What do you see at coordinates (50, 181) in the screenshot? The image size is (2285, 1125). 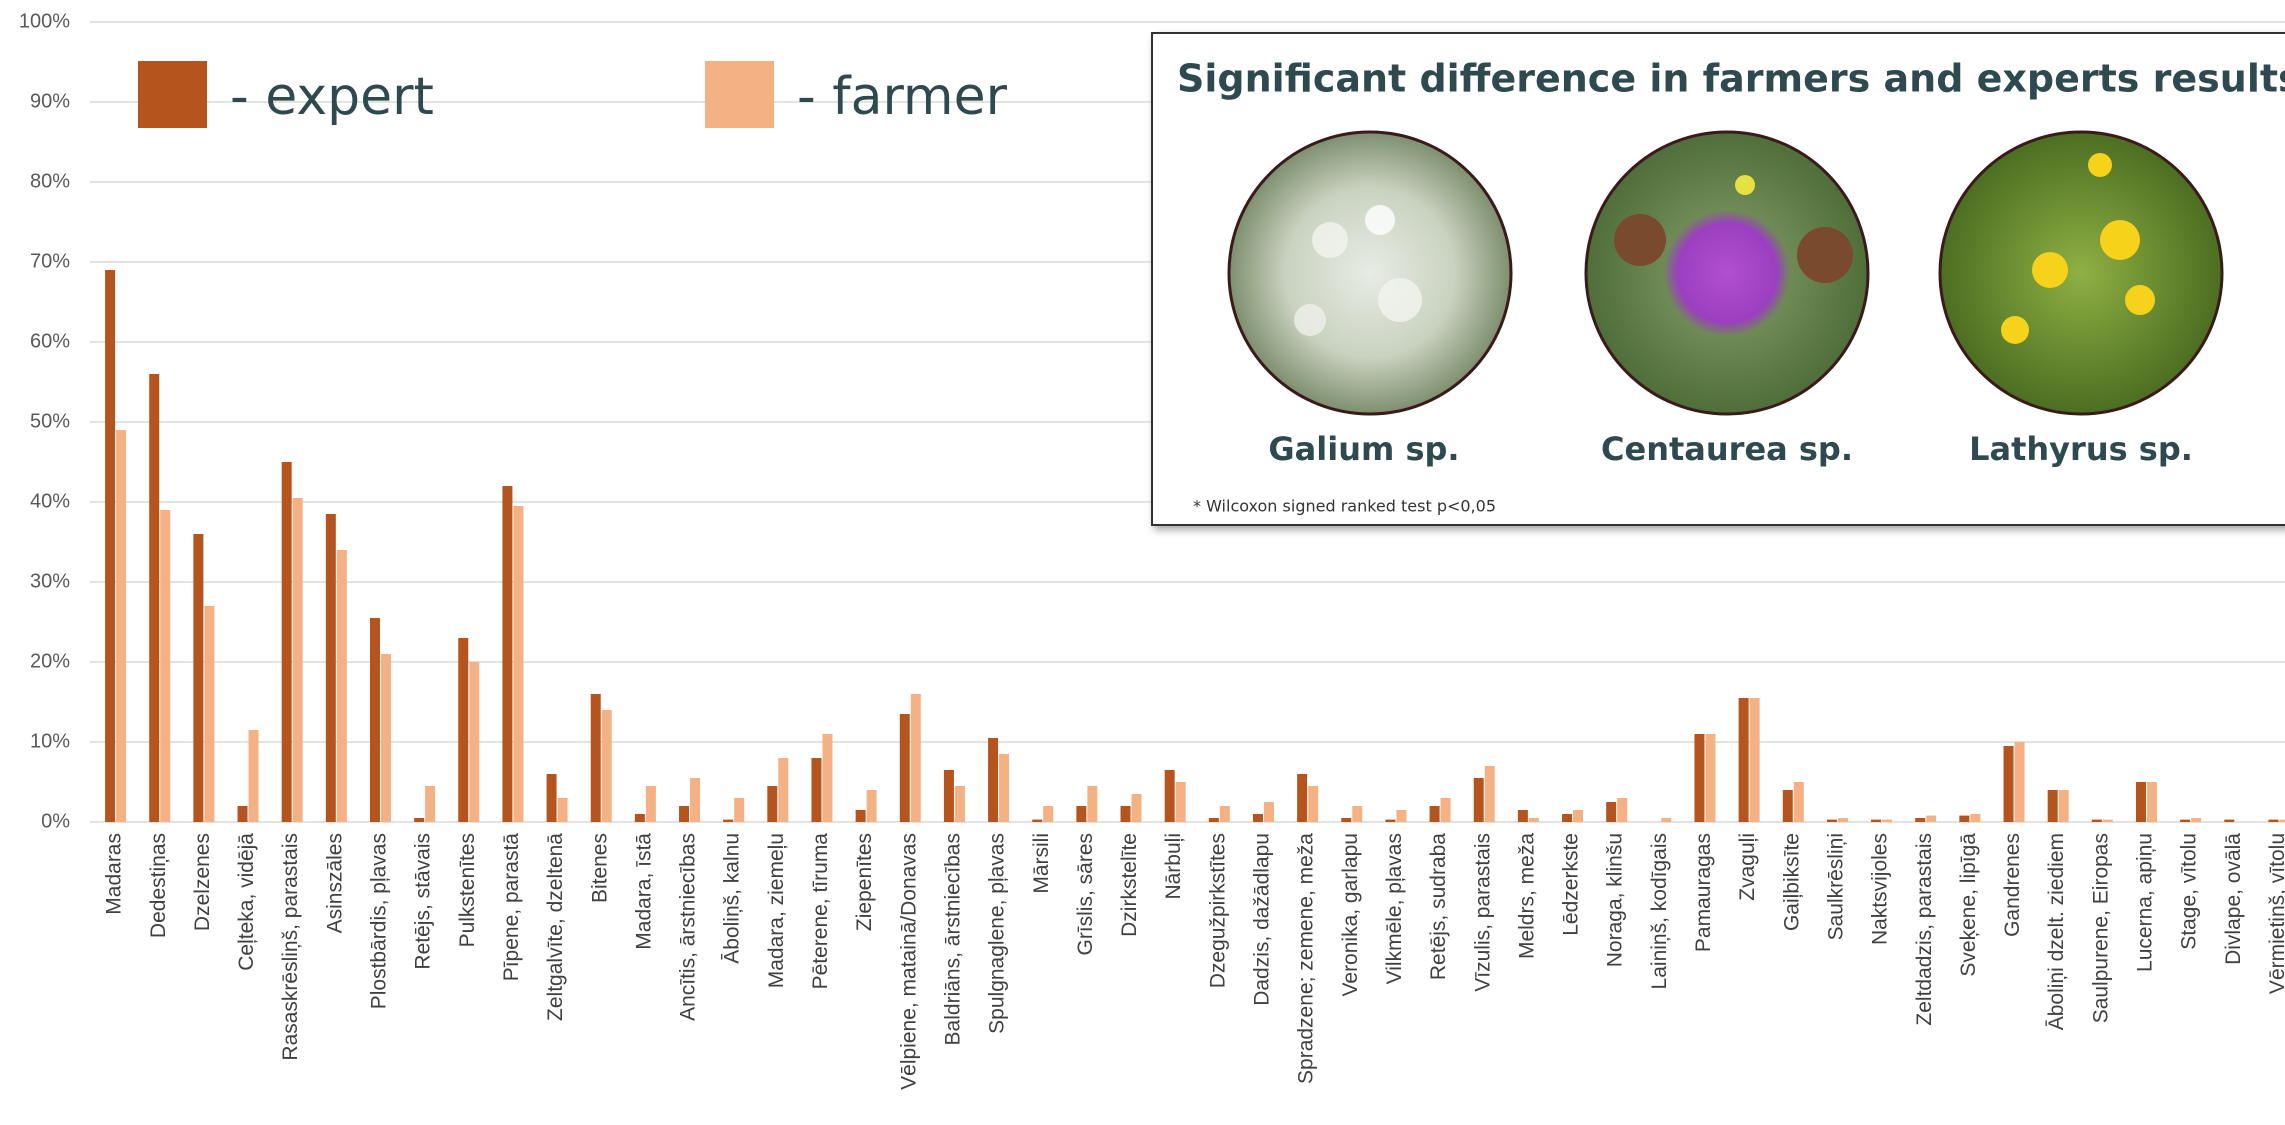 I see `y-tick-label: 80%` at bounding box center [50, 181].